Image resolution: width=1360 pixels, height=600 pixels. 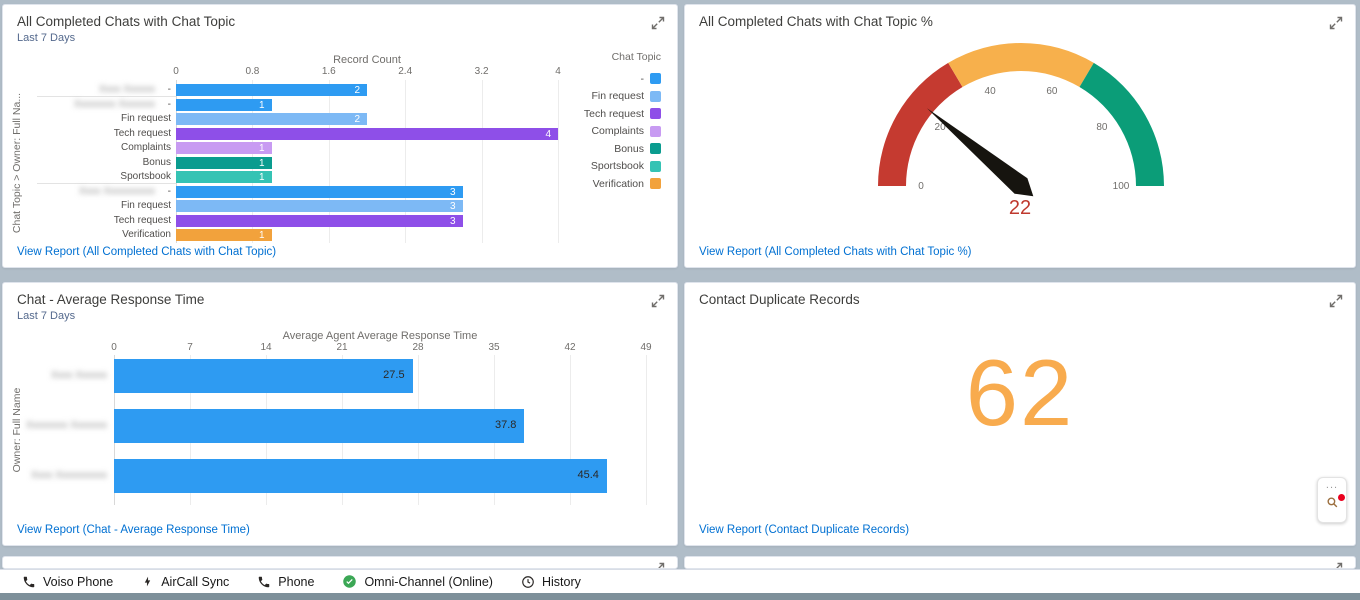 What do you see at coordinates (342, 347) in the screenshot?
I see `x-tick-label: 21` at bounding box center [342, 347].